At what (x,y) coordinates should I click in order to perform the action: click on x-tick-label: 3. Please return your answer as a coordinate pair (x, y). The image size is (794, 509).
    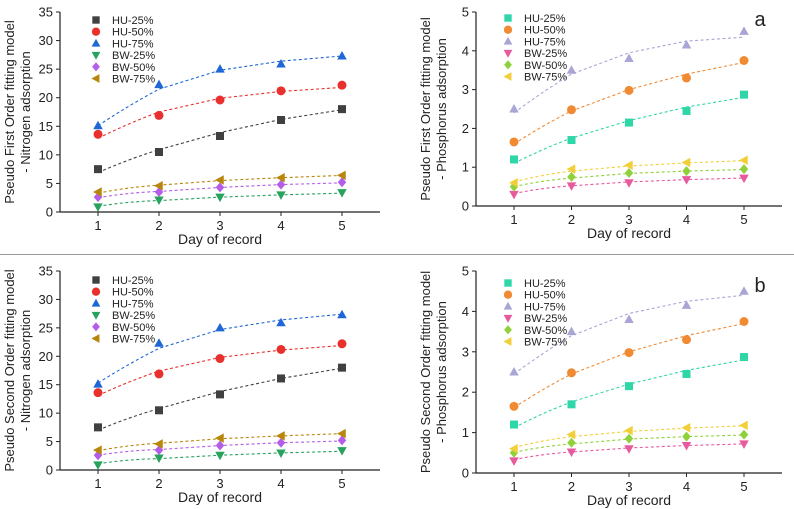
    Looking at the image, I should click on (628, 219).